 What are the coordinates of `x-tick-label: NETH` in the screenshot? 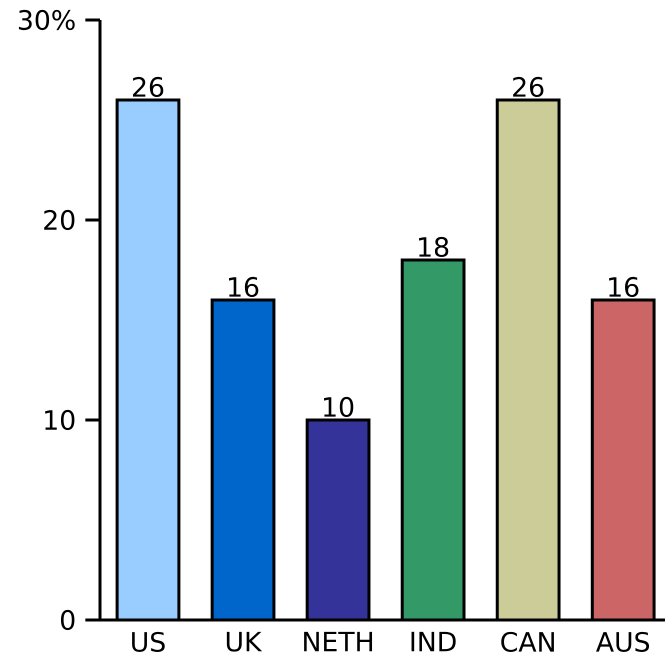 It's located at (338, 642).